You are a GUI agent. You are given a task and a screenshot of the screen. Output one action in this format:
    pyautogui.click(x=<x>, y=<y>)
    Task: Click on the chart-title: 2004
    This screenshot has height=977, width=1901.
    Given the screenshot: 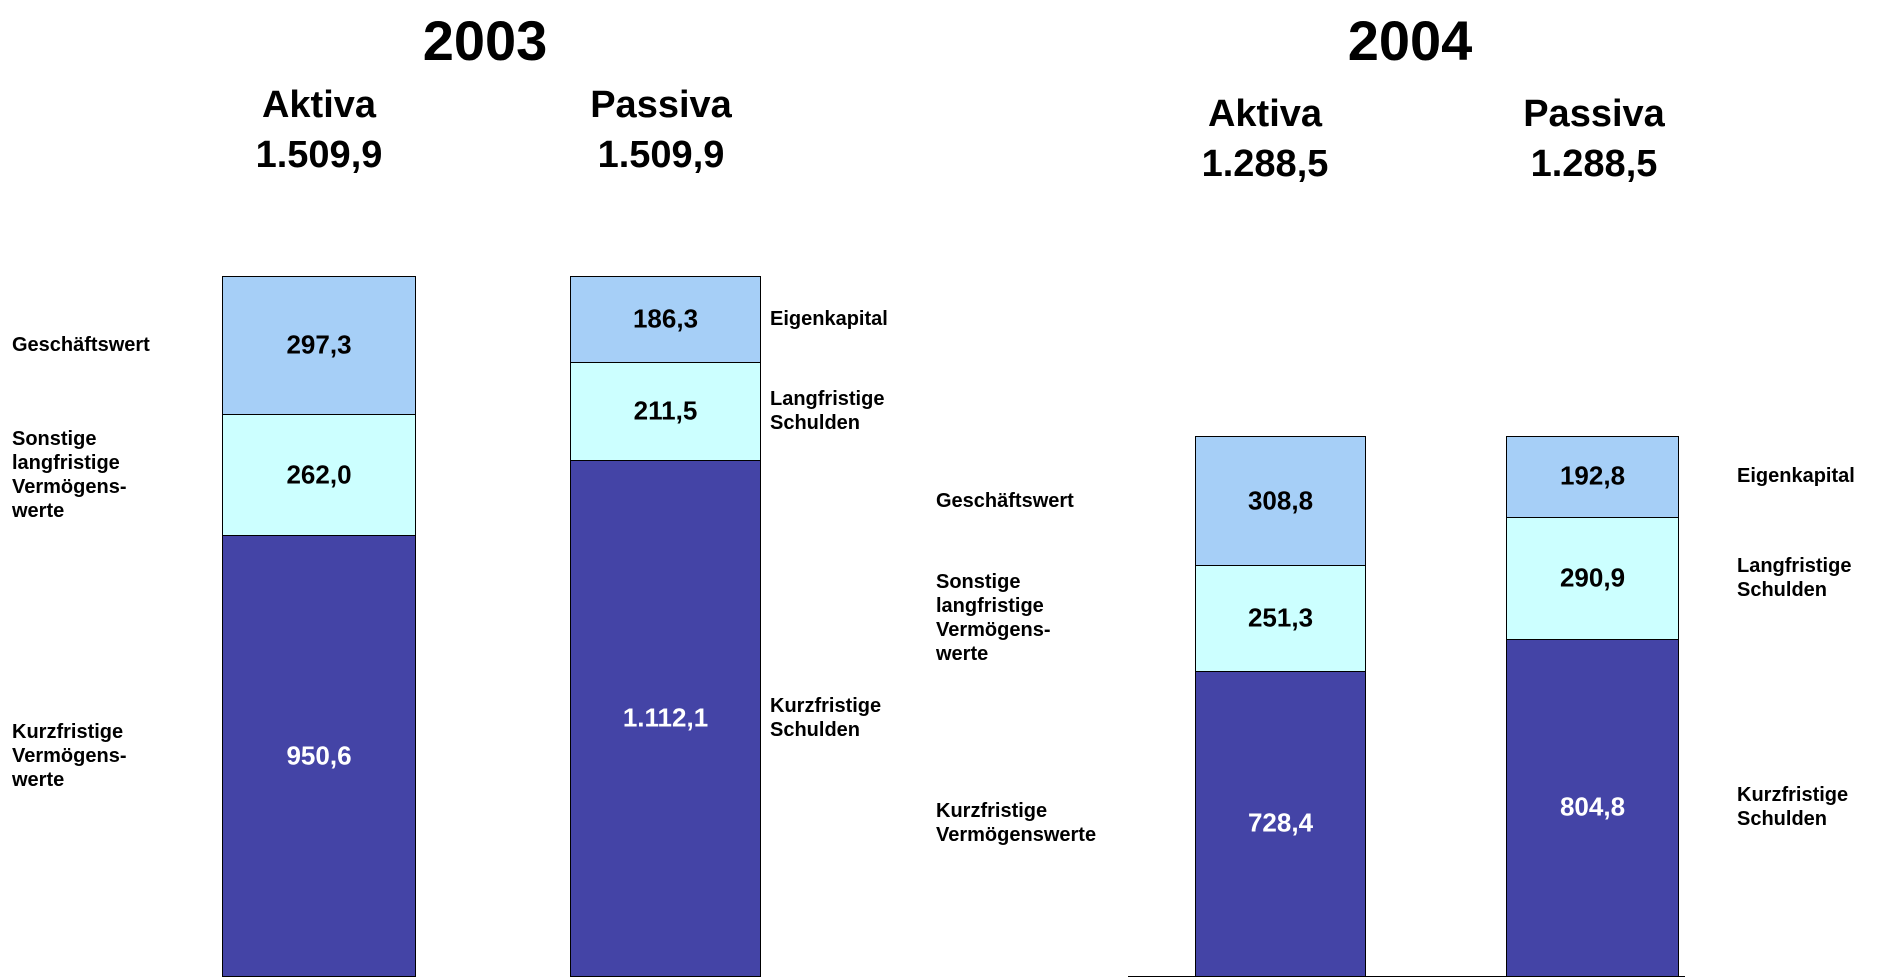 What is the action you would take?
    pyautogui.click(x=1410, y=40)
    